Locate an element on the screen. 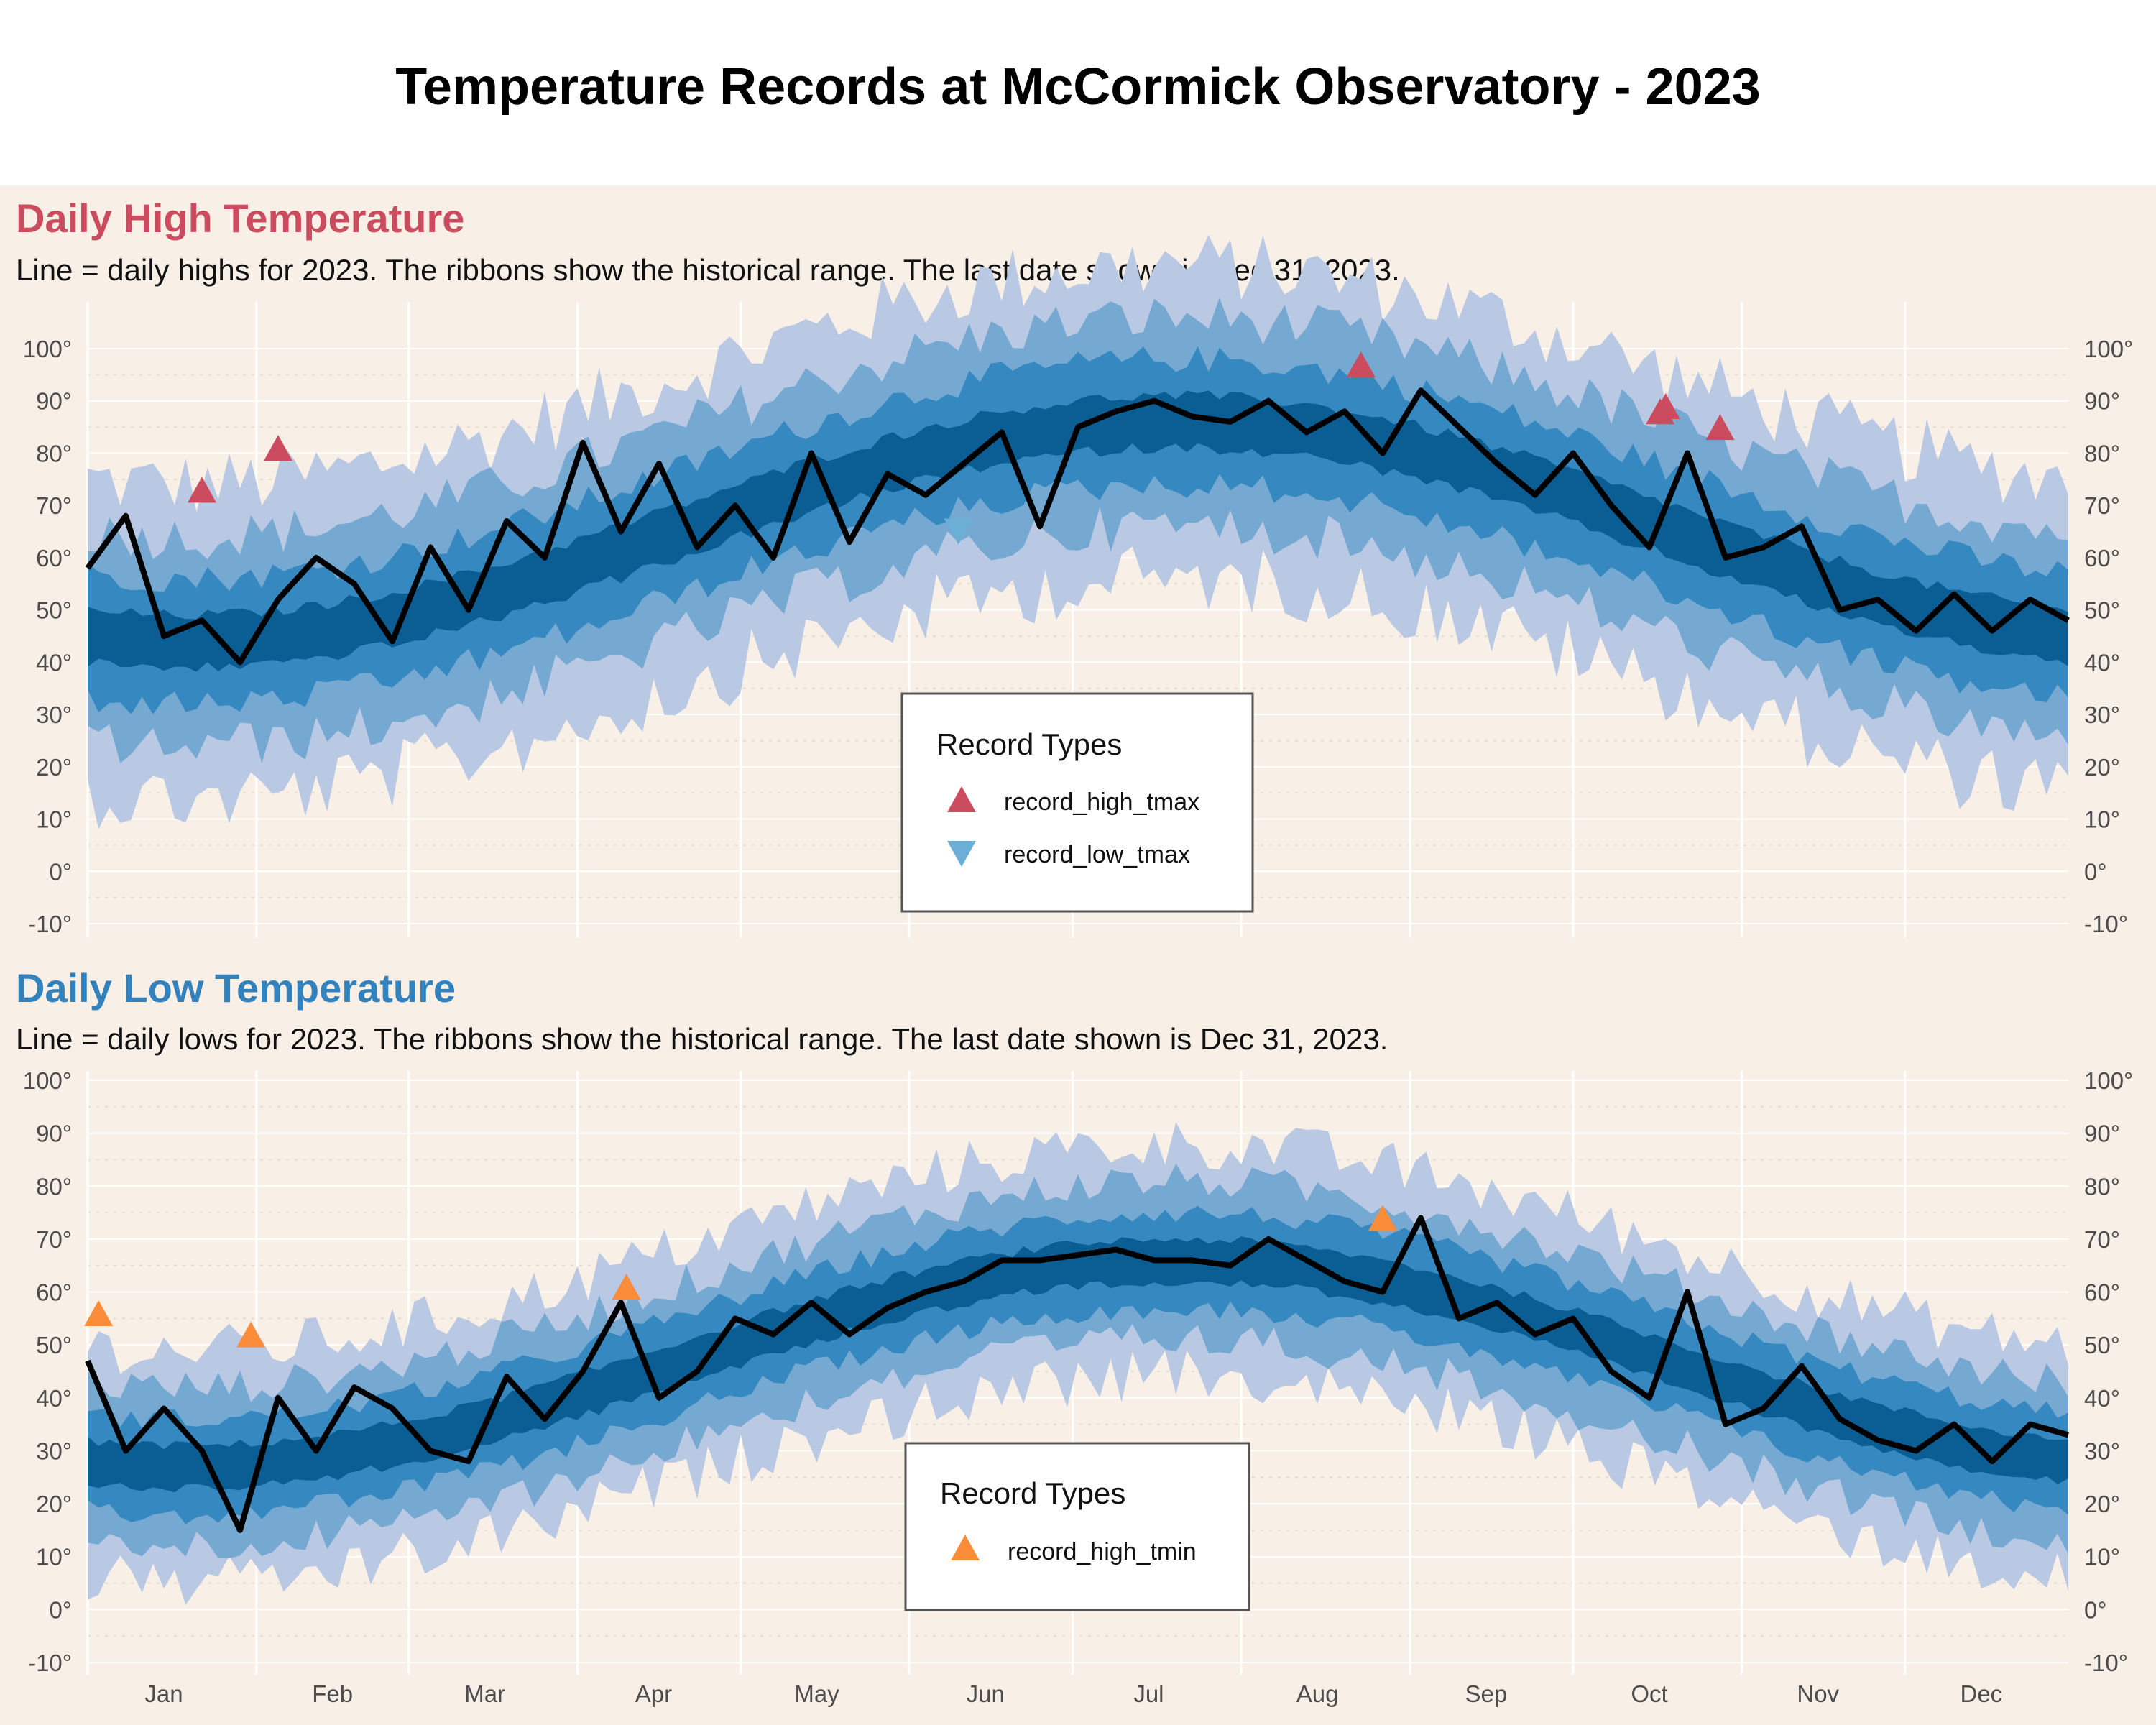  record-low-tmax-legend-label: record_low_tmax is located at coordinates (1097, 854).